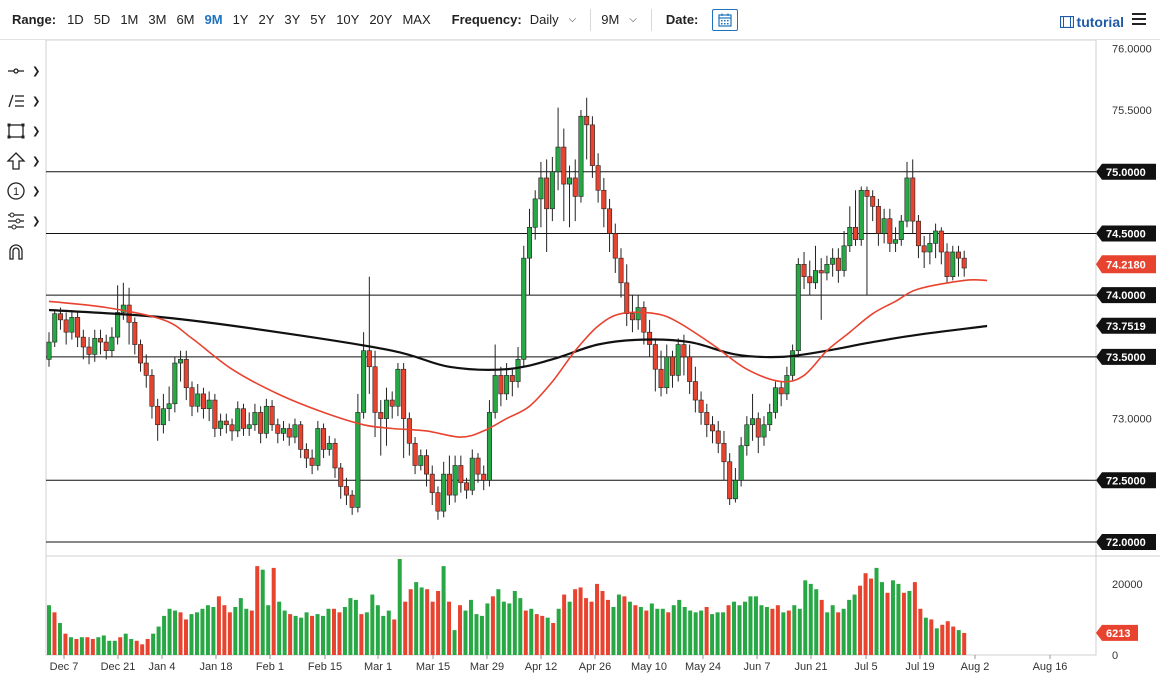  Describe the element at coordinates (619, 19) in the screenshot. I see `period-select: 9M ⌵` at that location.